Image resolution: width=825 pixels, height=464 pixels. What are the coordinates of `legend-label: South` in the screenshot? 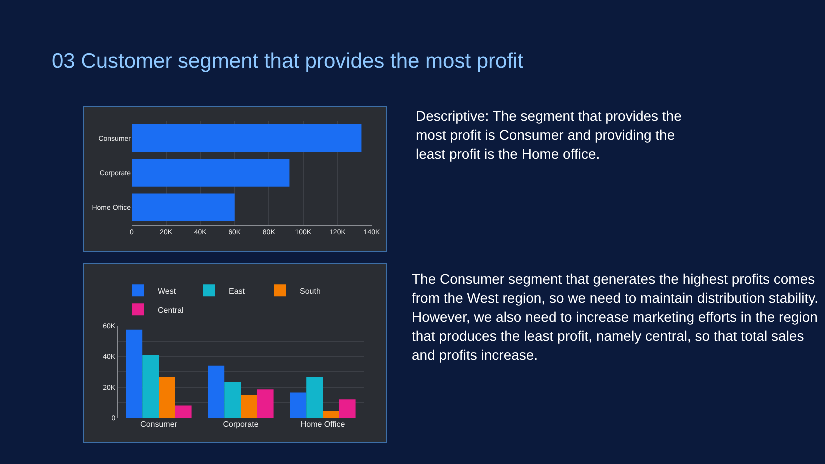 It's located at (310, 291).